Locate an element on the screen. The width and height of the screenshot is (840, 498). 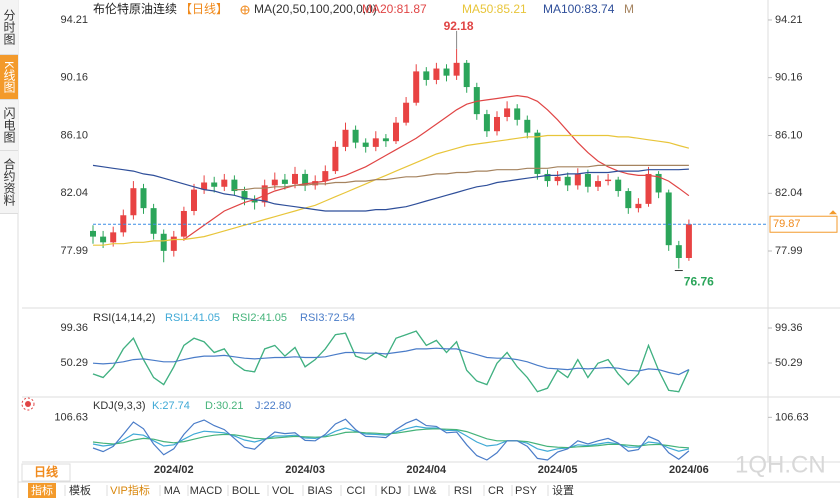
max-label: 92.18 is located at coordinates (459, 26).